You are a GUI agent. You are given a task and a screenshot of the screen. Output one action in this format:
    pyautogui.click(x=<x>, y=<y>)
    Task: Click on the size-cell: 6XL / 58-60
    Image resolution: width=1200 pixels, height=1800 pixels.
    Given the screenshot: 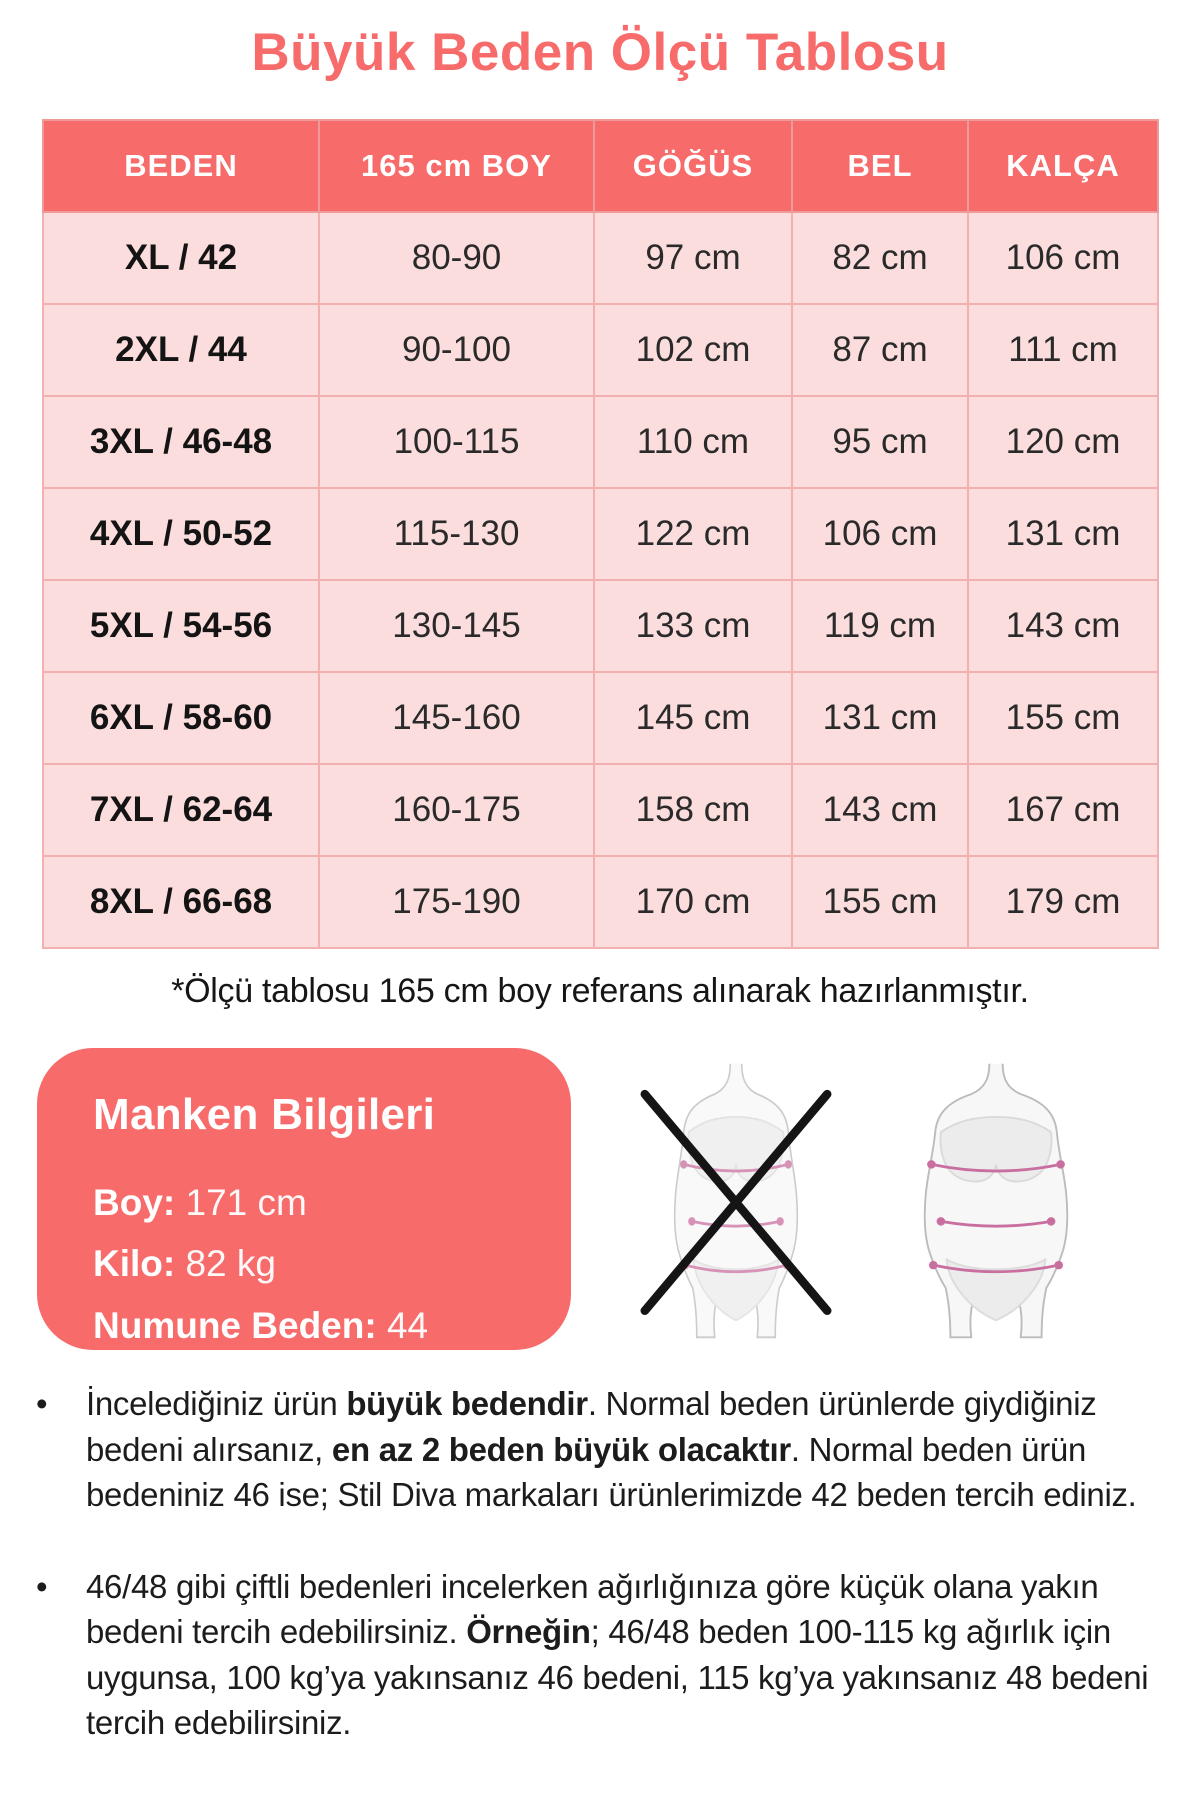 What is the action you would take?
    pyautogui.click(x=181, y=718)
    